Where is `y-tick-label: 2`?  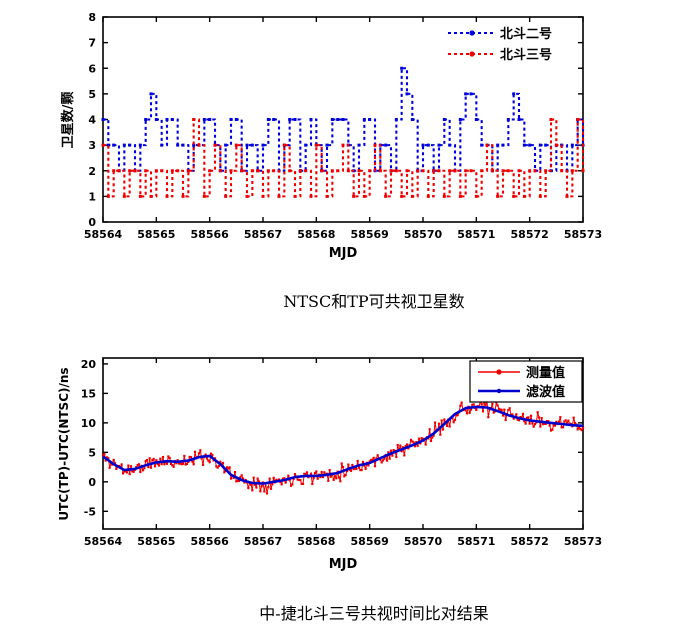 y-tick-label: 2 is located at coordinates (92, 171).